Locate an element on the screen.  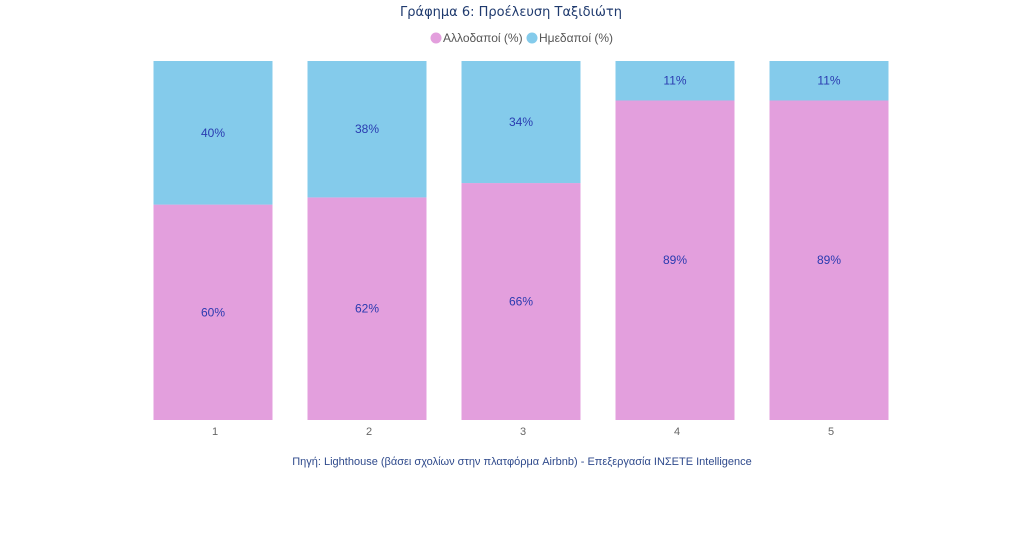
data-label-domestic-3: 34% is located at coordinates (521, 122).